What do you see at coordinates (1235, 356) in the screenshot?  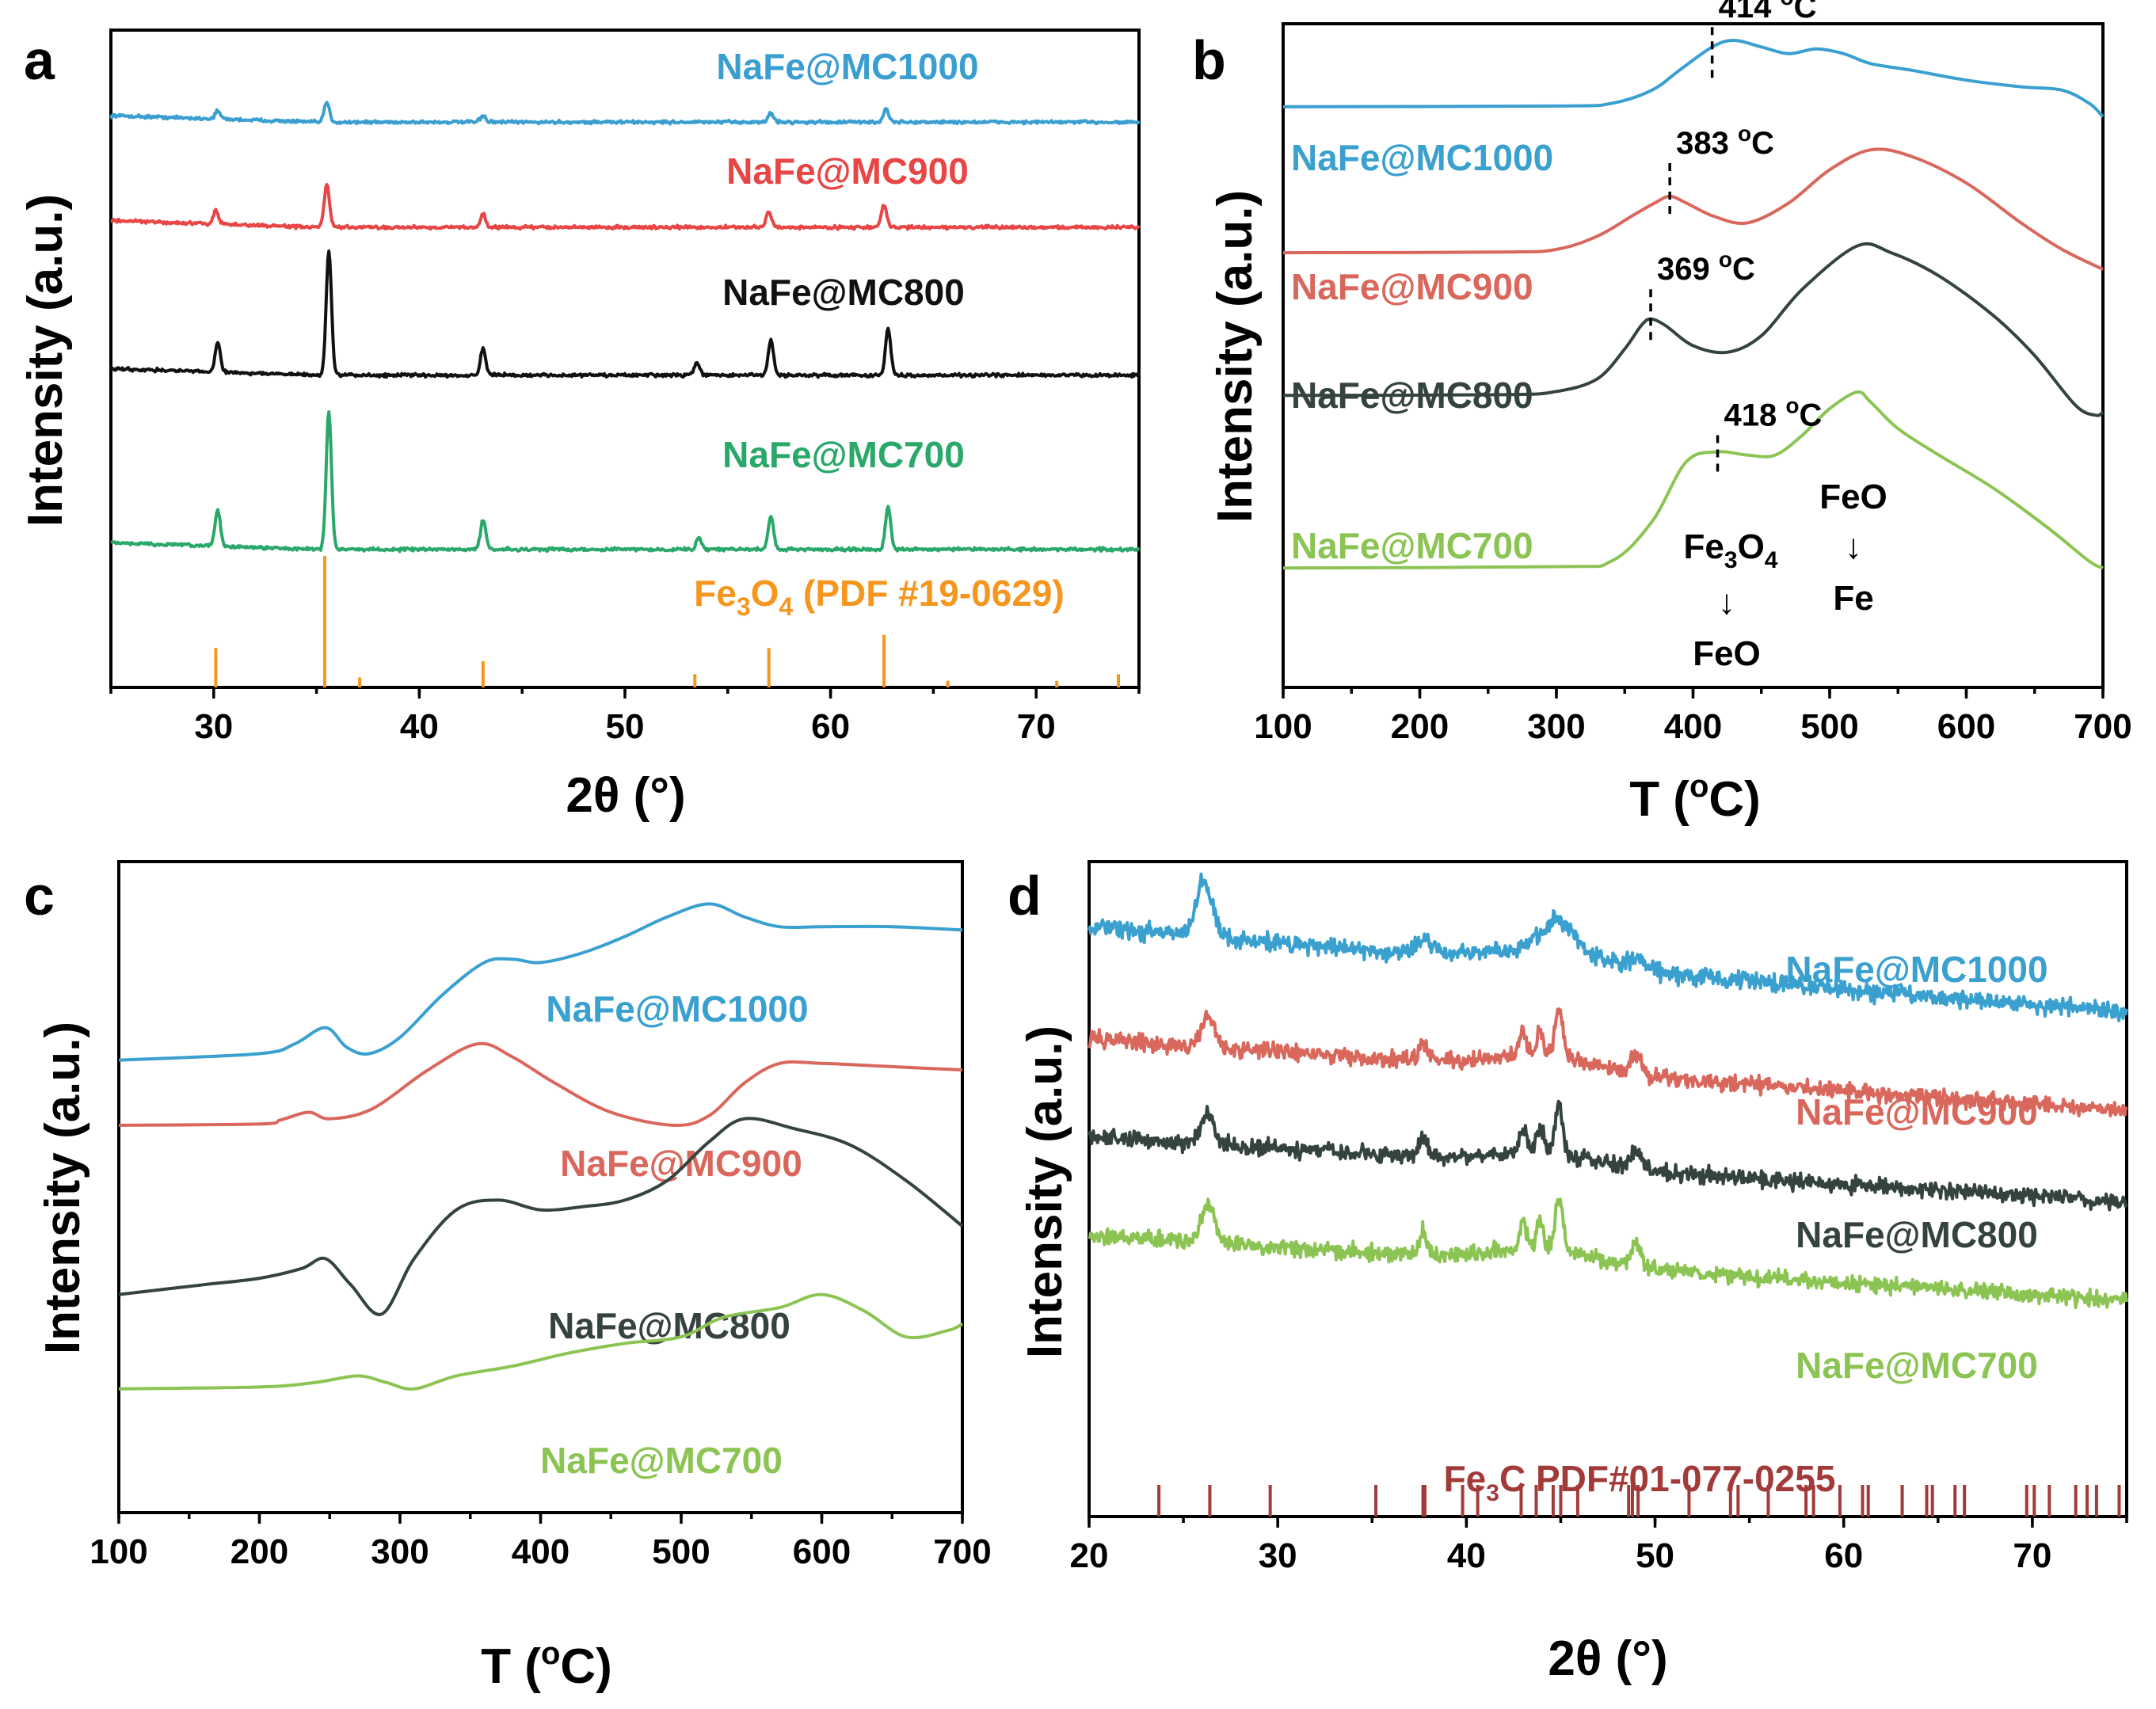 I see `y-axis-title-b: Intensity (a.u.)` at bounding box center [1235, 356].